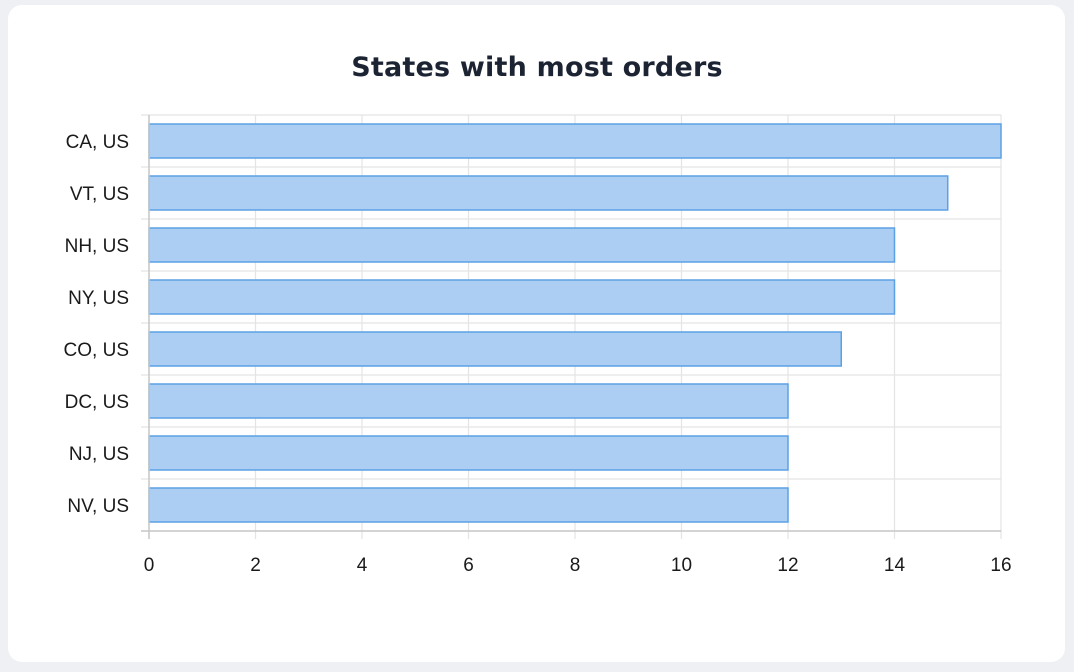 This screenshot has height=672, width=1074. I want to click on y-tick-label: NV, US, so click(98, 506).